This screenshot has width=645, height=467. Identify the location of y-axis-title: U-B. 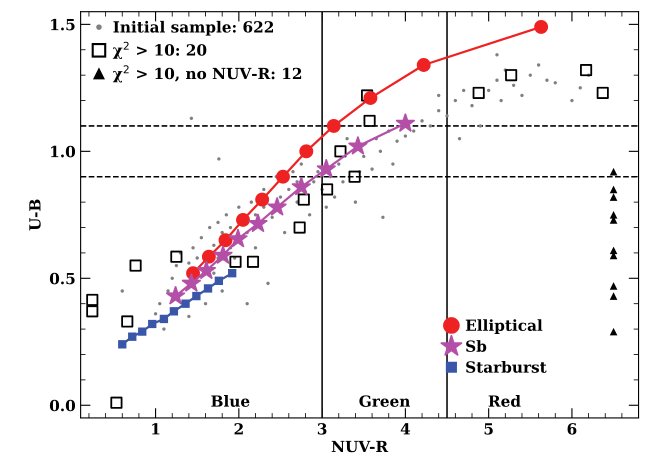
(35, 215).